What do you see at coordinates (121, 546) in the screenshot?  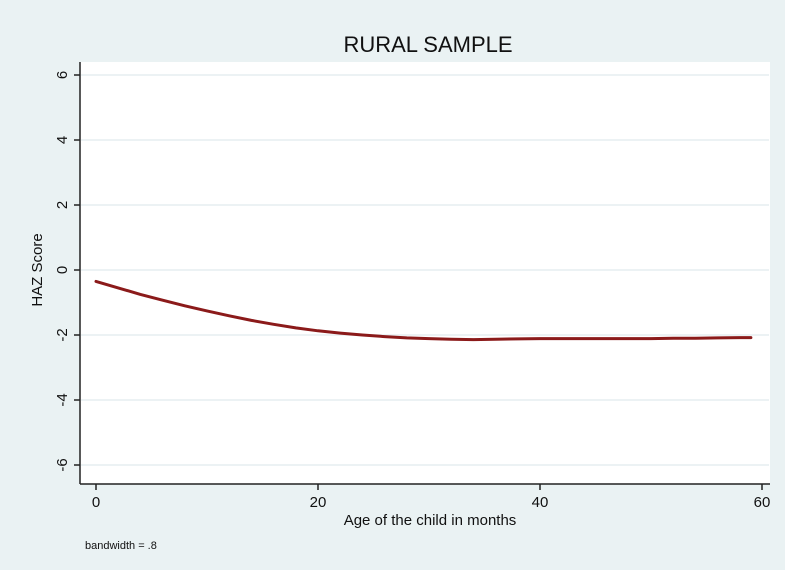 I see `bandwidth-note: bandwidth = .8` at bounding box center [121, 546].